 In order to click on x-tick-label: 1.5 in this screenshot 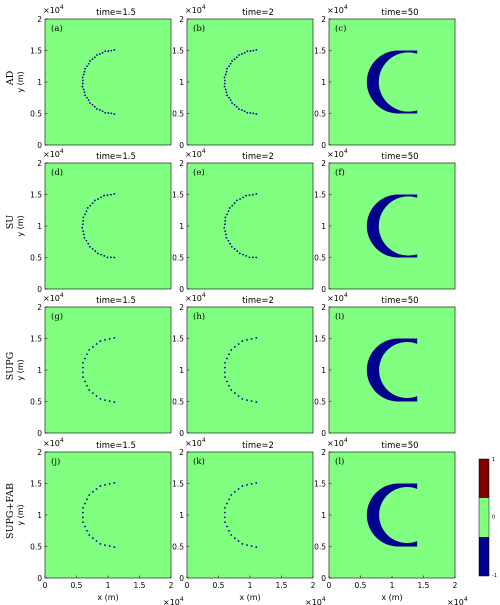, I will do `click(424, 585)`.